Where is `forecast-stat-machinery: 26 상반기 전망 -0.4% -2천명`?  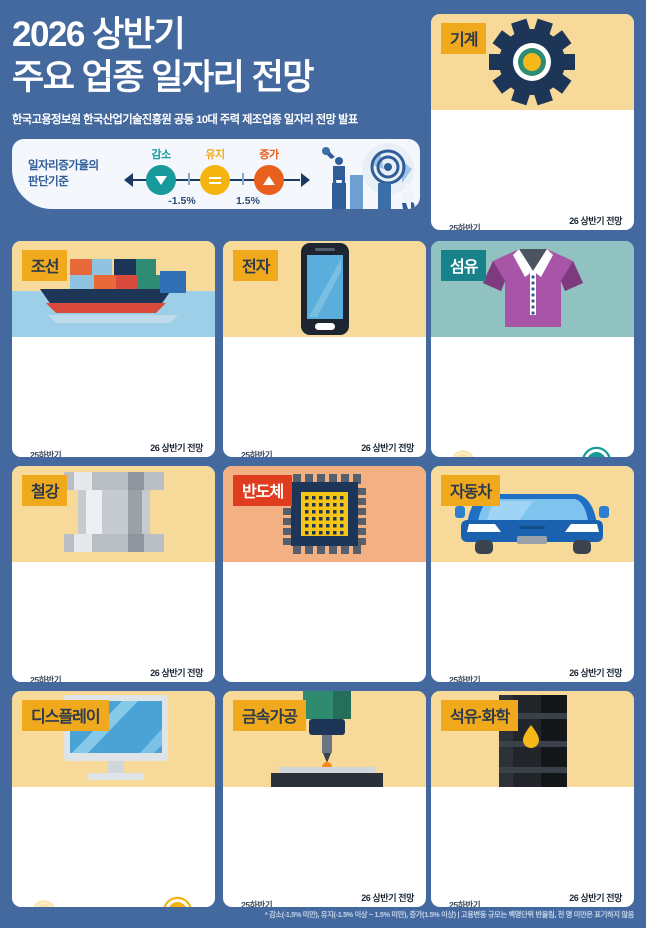
forecast-stat-machinery: 26 상반기 전망 -0.4% -2천명 is located at coordinates (595, 222).